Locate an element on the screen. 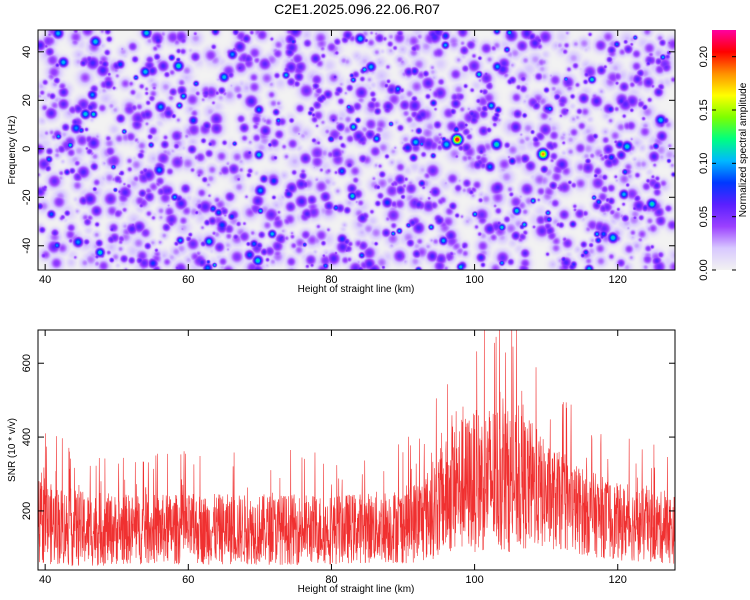 This screenshot has height=600, width=750. chart-title: C2E1.2025.096.22.06.R07 is located at coordinates (357, 9).